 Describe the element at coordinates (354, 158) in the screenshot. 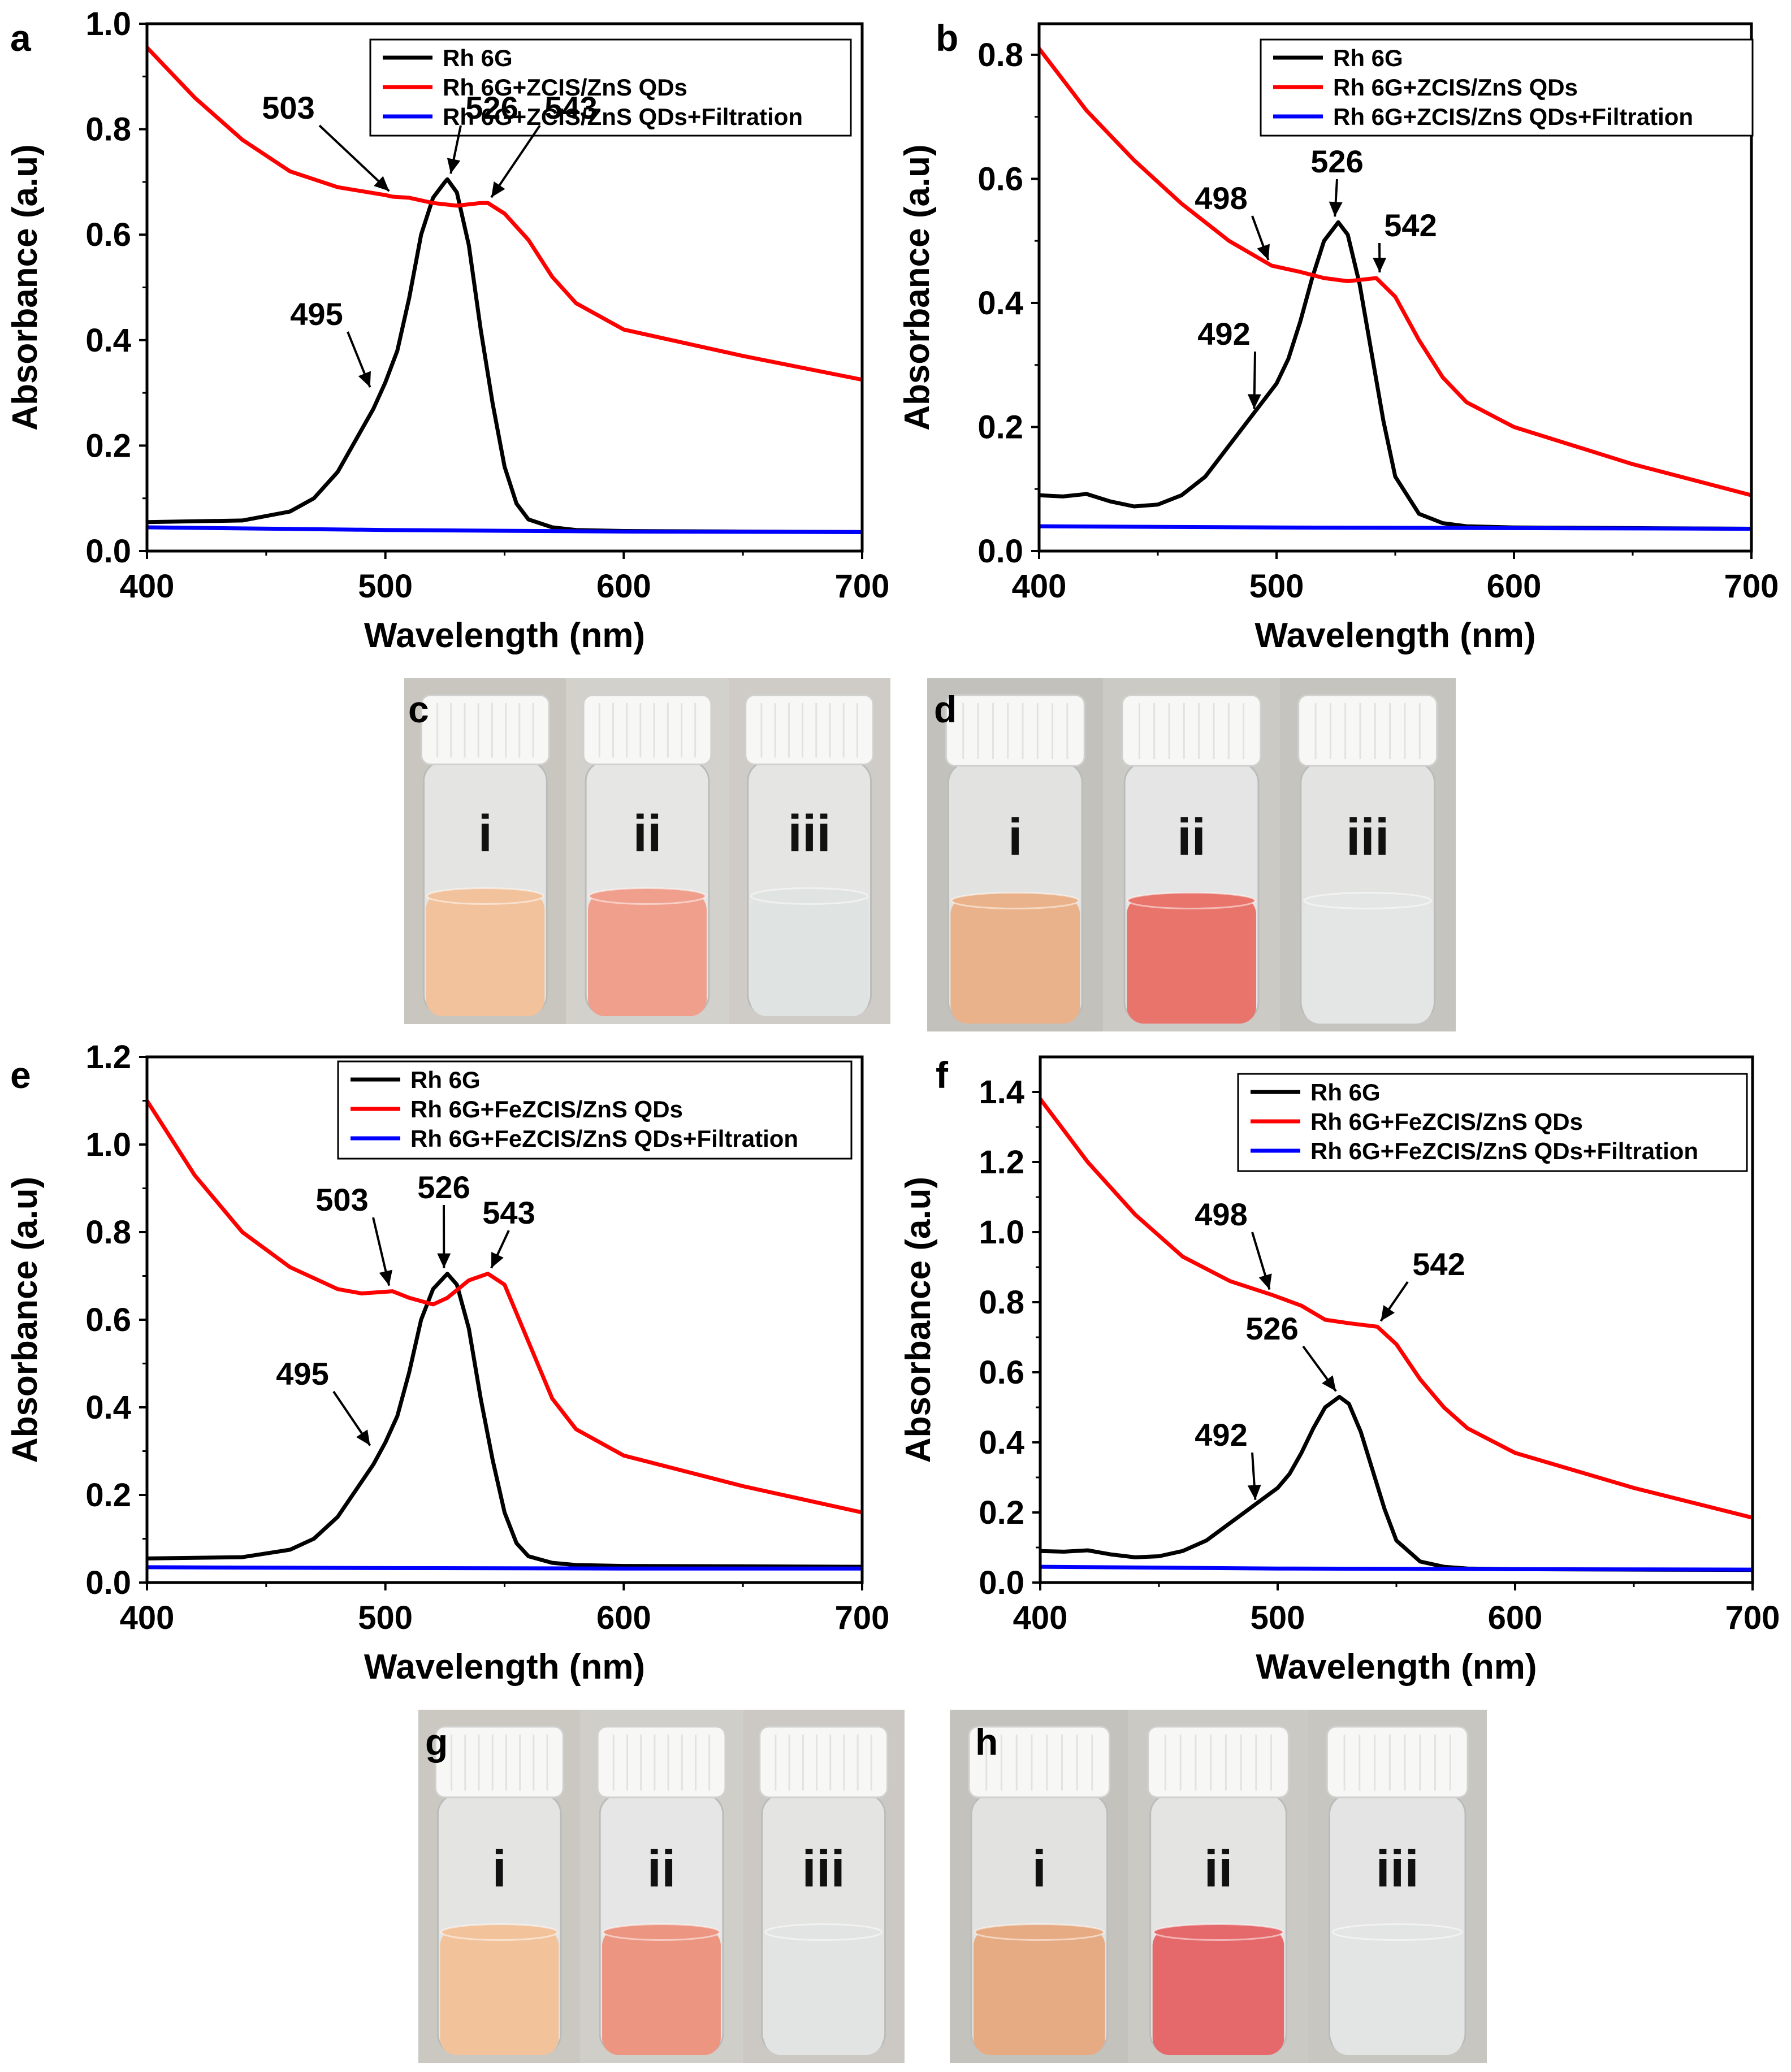

I see `annotation-arrow` at that location.